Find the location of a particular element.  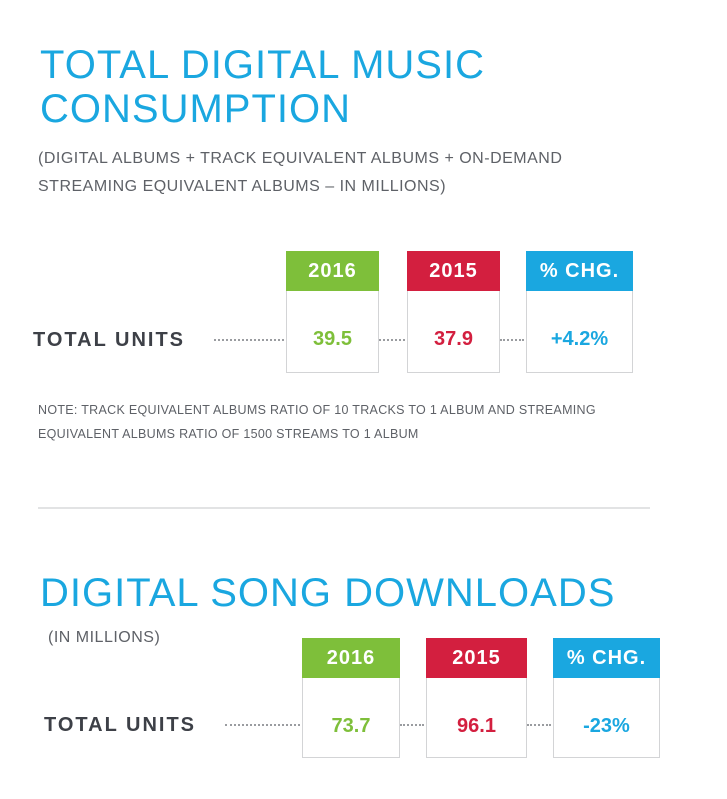

section1-title-line2: CONSUMPTION is located at coordinates (195, 109).